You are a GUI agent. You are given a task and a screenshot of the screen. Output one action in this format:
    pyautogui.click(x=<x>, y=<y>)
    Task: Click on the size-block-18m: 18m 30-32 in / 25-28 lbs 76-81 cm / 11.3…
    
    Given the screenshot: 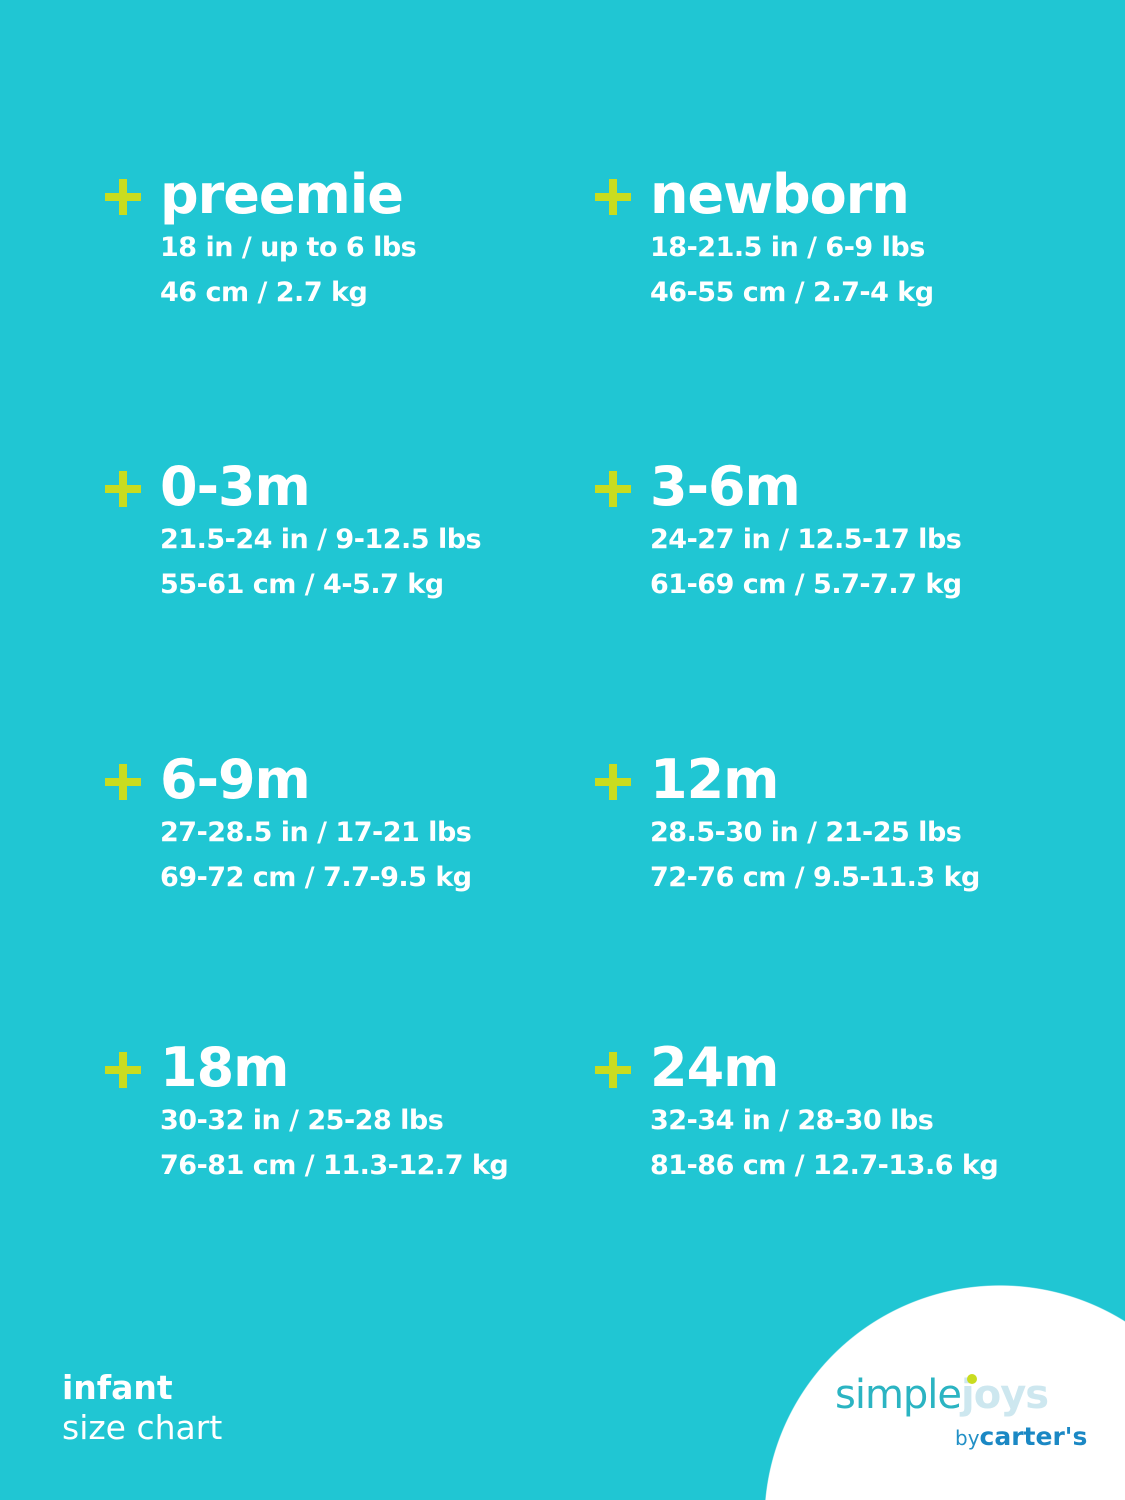 What is the action you would take?
    pyautogui.click(x=352, y=1112)
    